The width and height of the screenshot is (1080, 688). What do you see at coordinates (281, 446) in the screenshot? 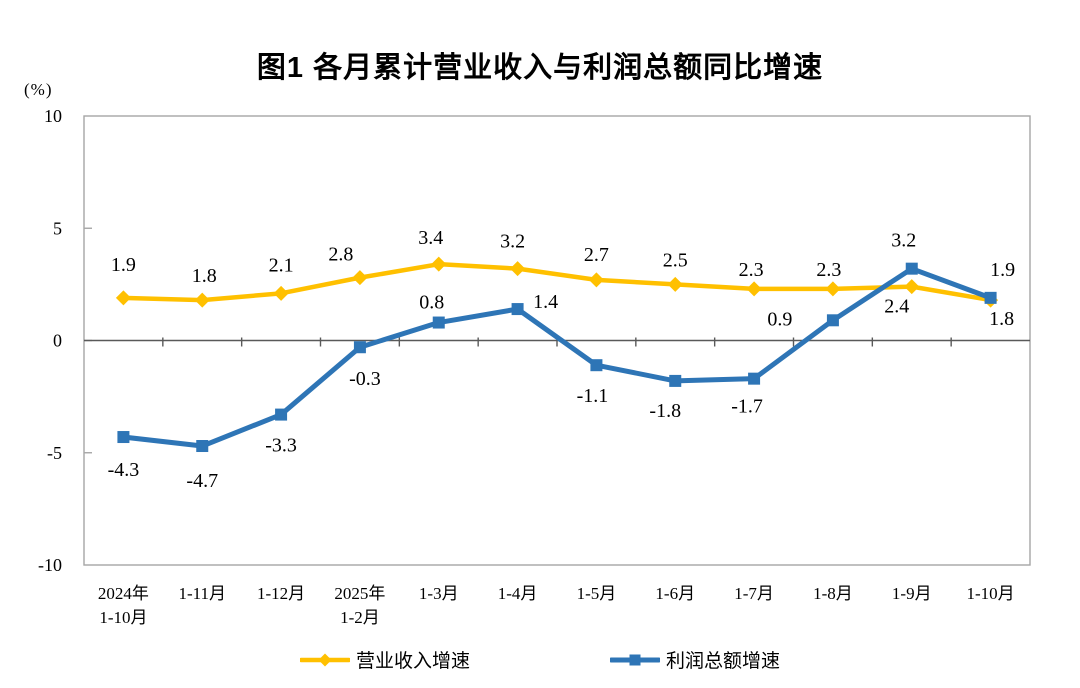
I see `profit-data-label: -3.3` at bounding box center [281, 446].